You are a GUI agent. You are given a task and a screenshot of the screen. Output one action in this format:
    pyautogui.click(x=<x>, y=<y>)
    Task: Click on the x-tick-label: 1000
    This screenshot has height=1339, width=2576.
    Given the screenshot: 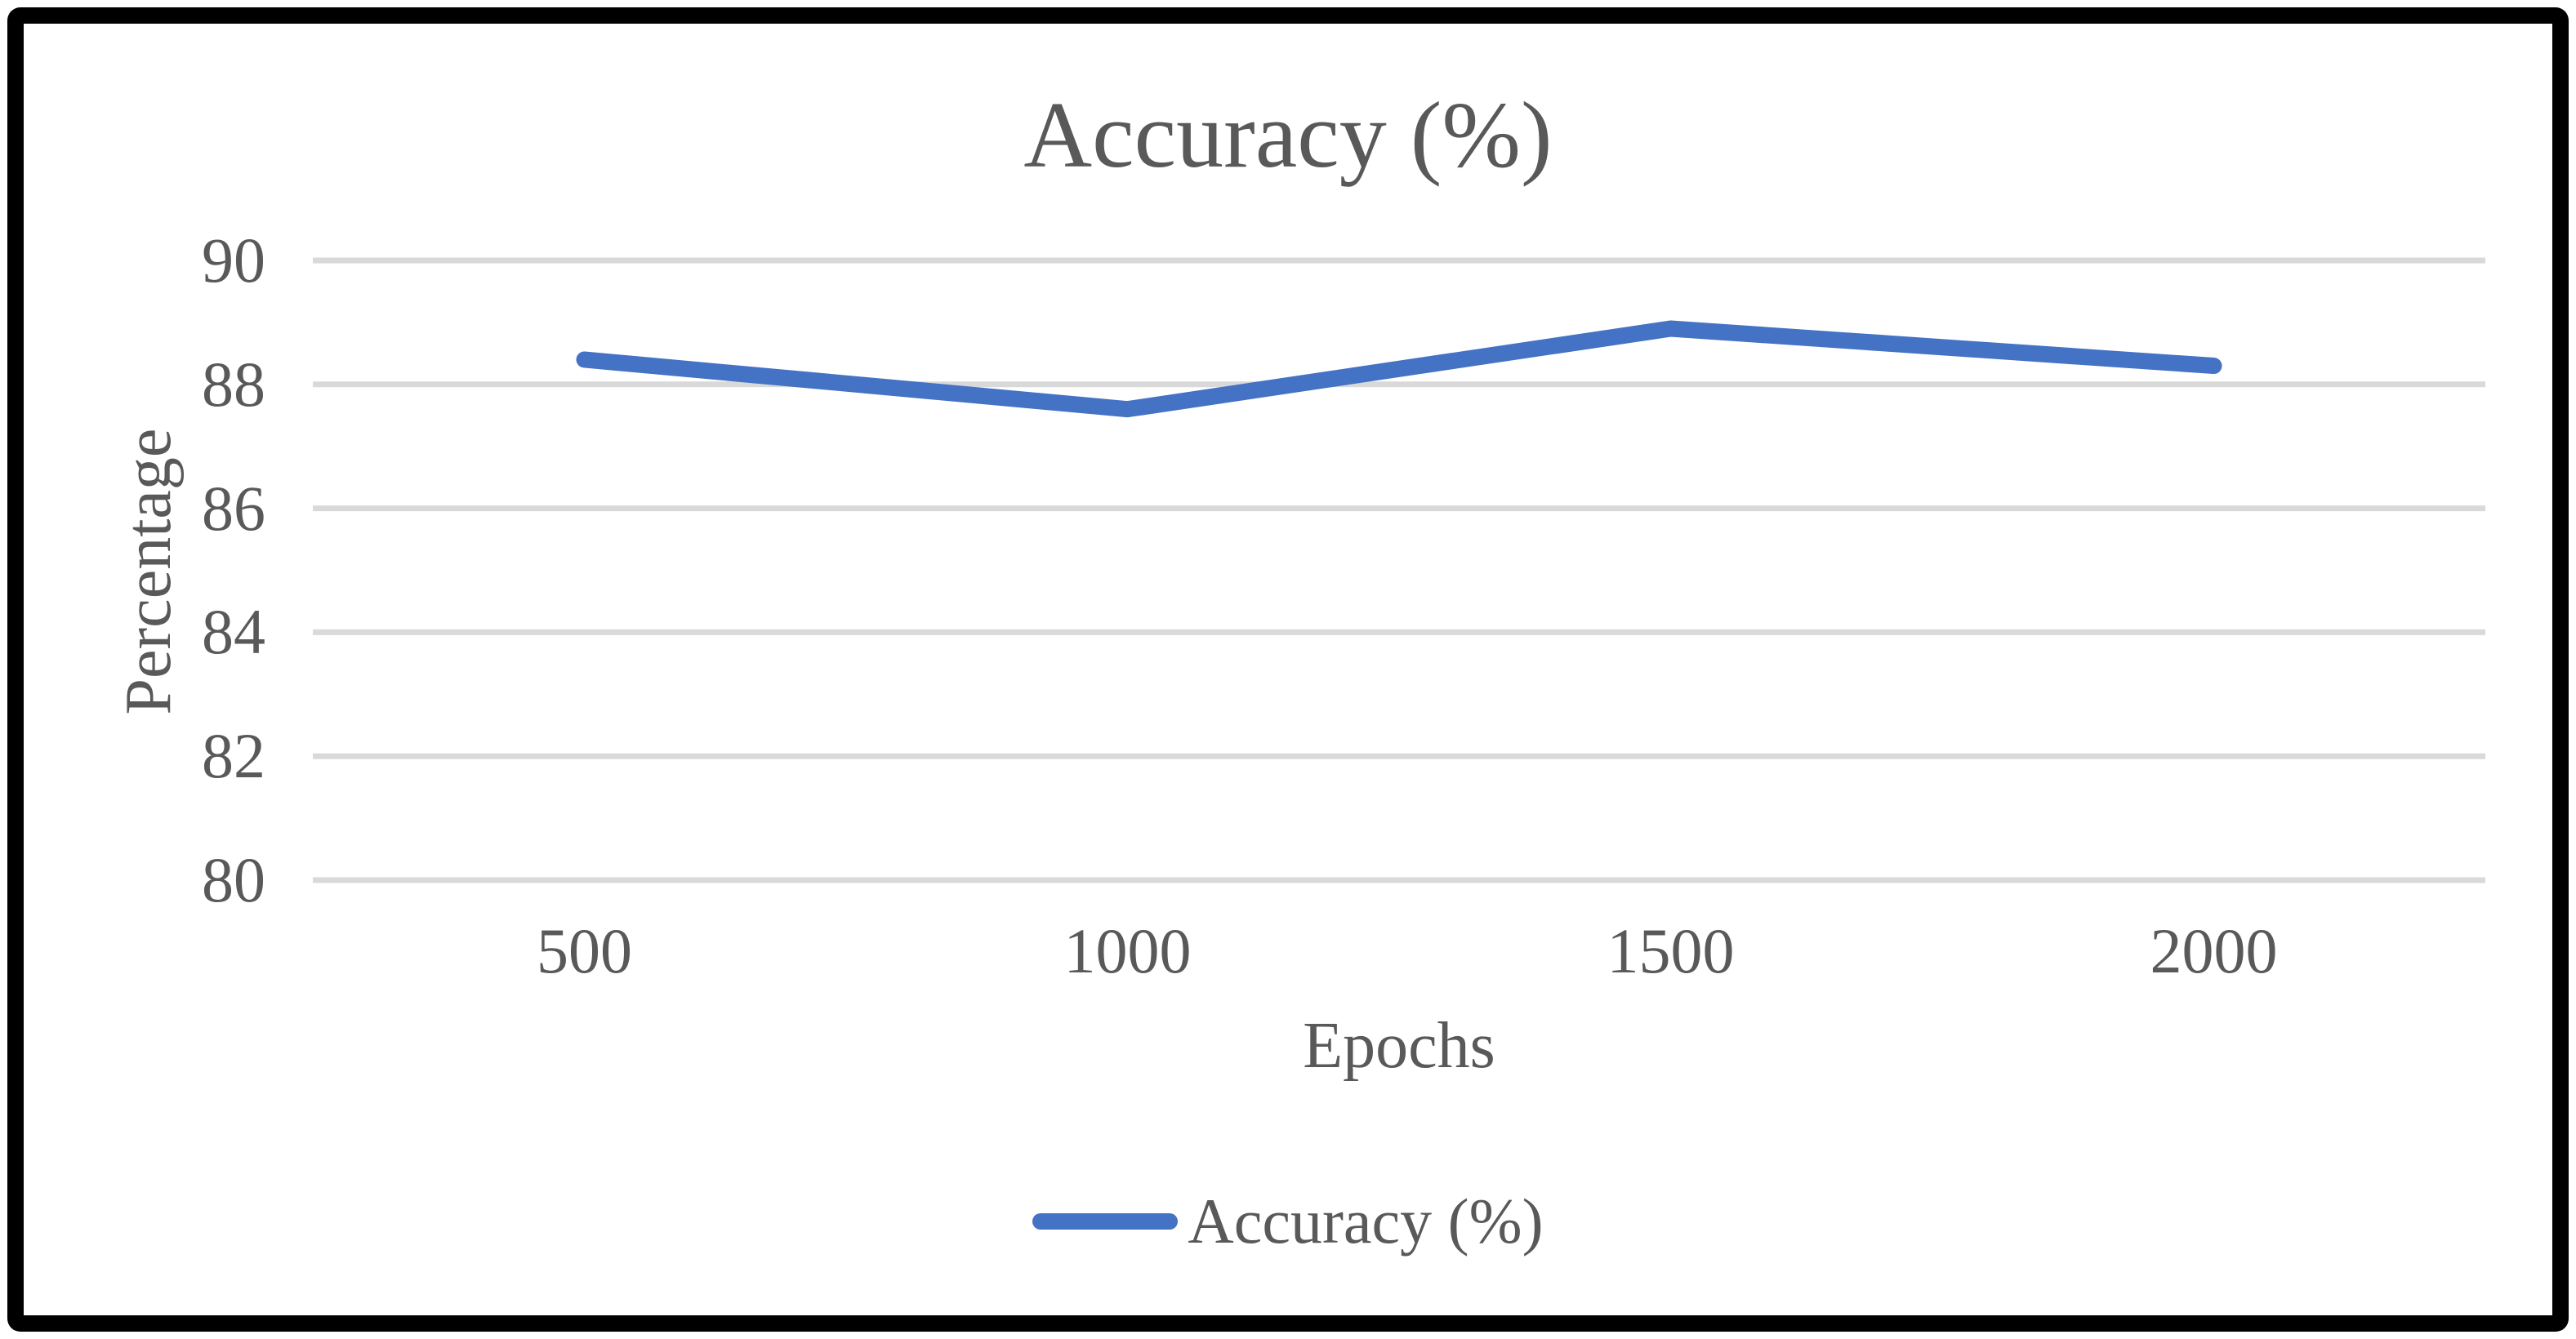 What is the action you would take?
    pyautogui.click(x=1127, y=950)
    